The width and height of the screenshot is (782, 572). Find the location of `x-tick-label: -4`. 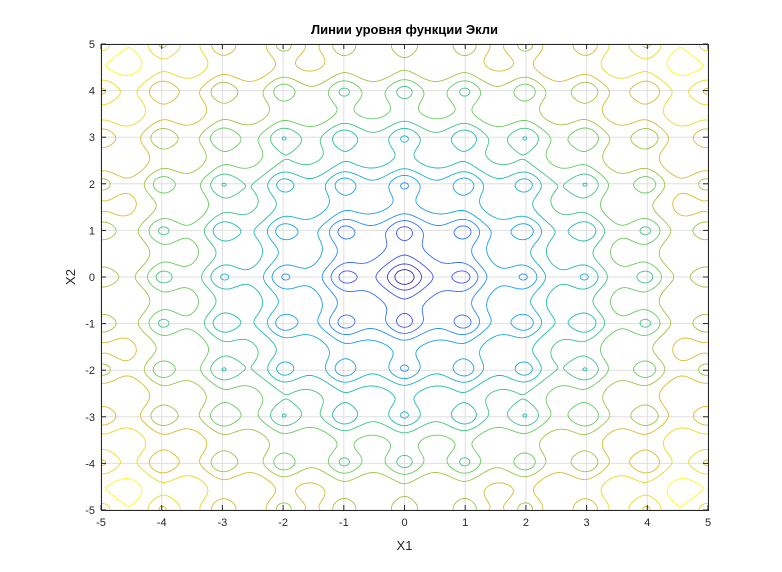

x-tick-label: -4 is located at coordinates (162, 523).